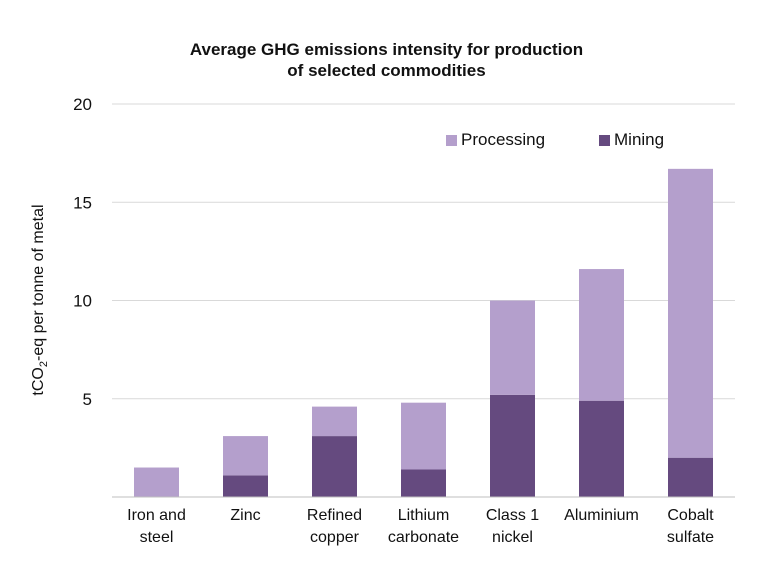  What do you see at coordinates (424, 515) in the screenshot?
I see `x-tick-label: Lithium` at bounding box center [424, 515].